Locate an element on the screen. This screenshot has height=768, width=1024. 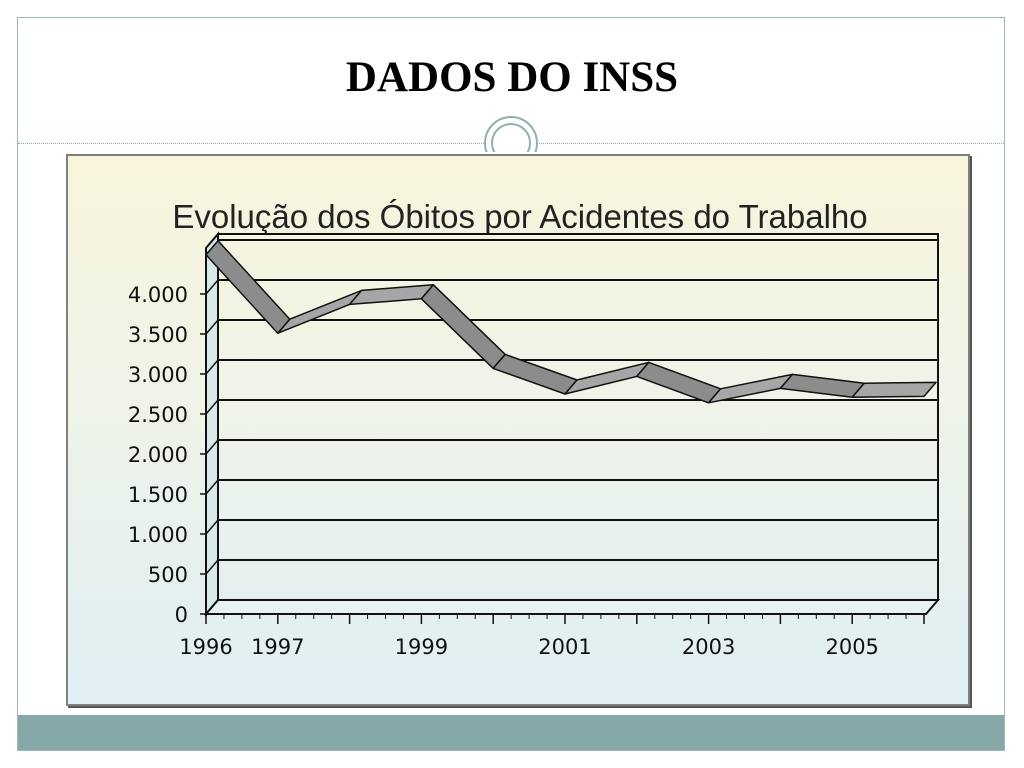
y-tick-label: 3.500 is located at coordinates (158, 335).